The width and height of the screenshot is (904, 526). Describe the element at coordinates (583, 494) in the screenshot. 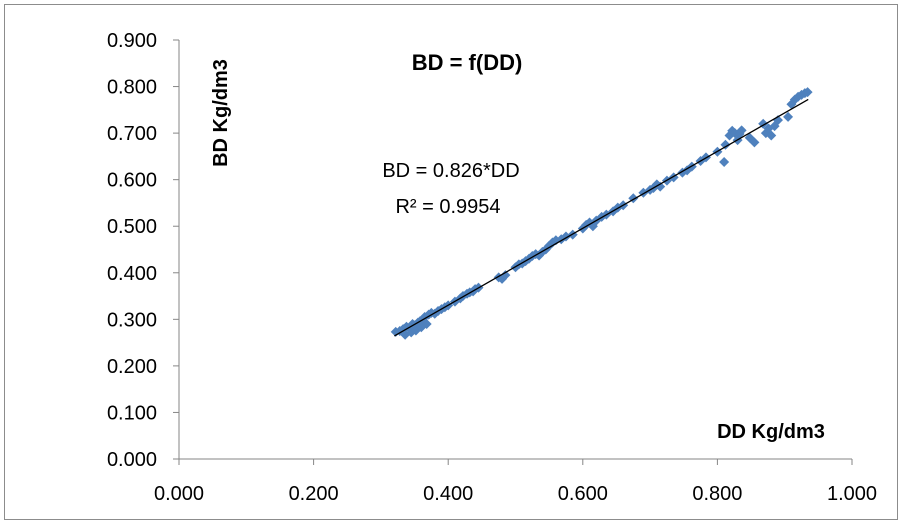

I see `x-tick-label: 0.600` at that location.